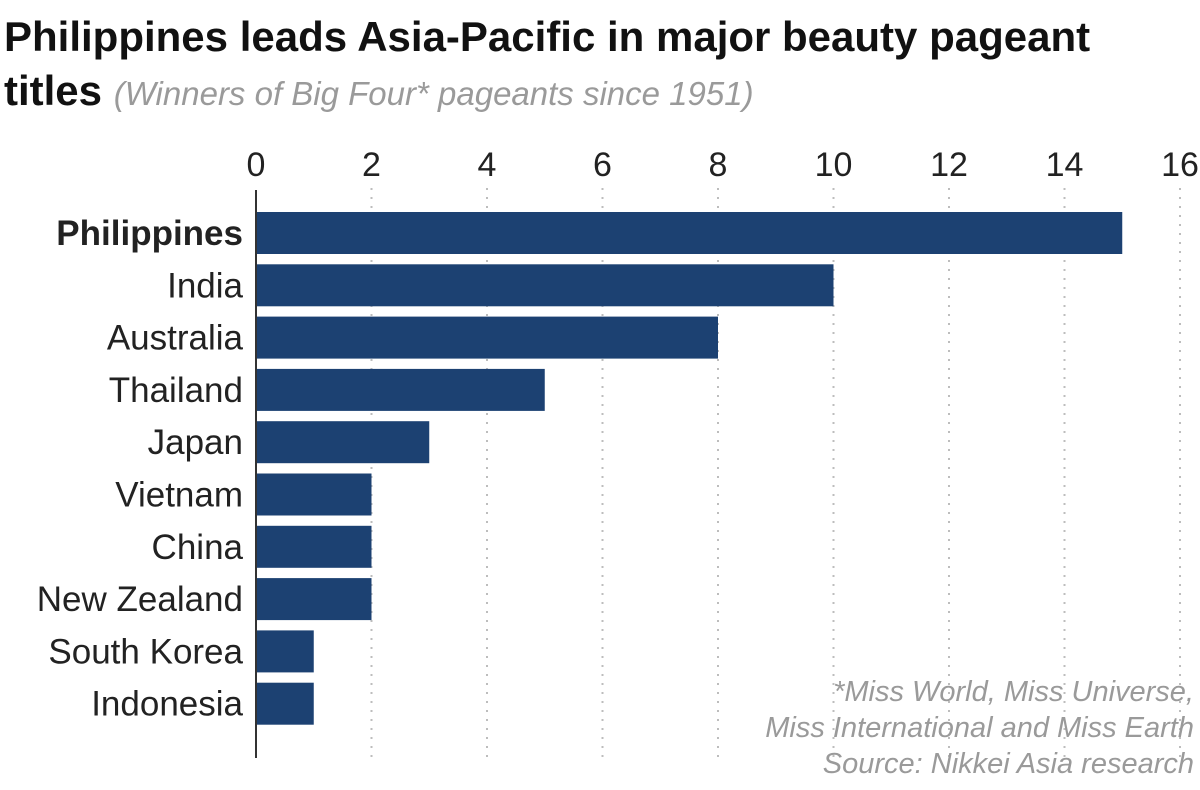  What do you see at coordinates (690, 233) in the screenshot?
I see `bar-philippines` at bounding box center [690, 233].